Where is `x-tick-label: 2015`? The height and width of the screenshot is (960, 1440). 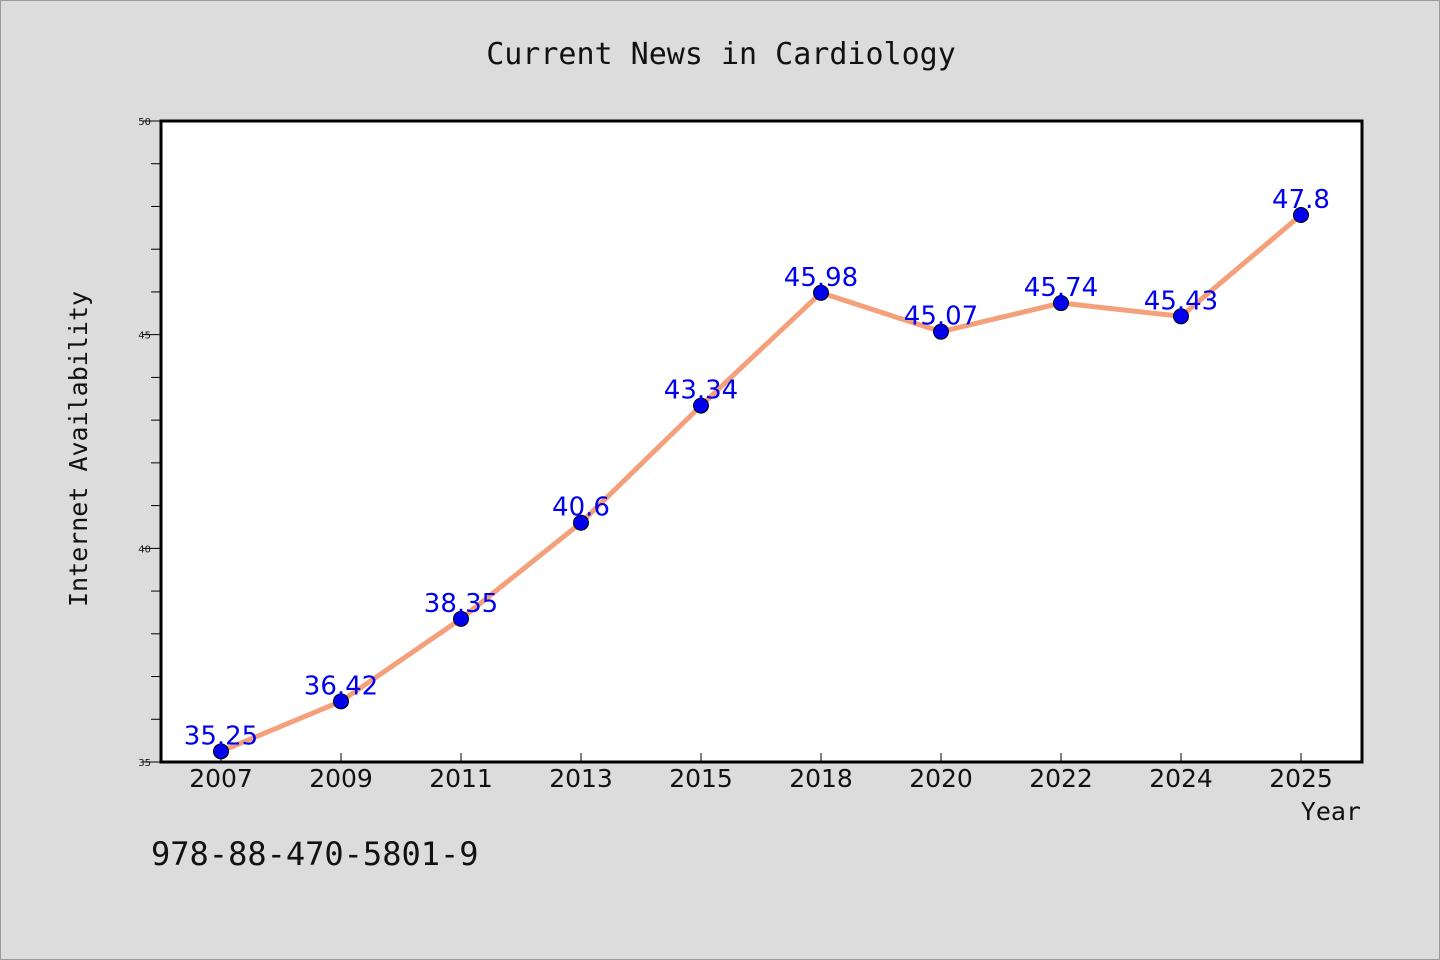 x-tick-label: 2015 is located at coordinates (701, 778).